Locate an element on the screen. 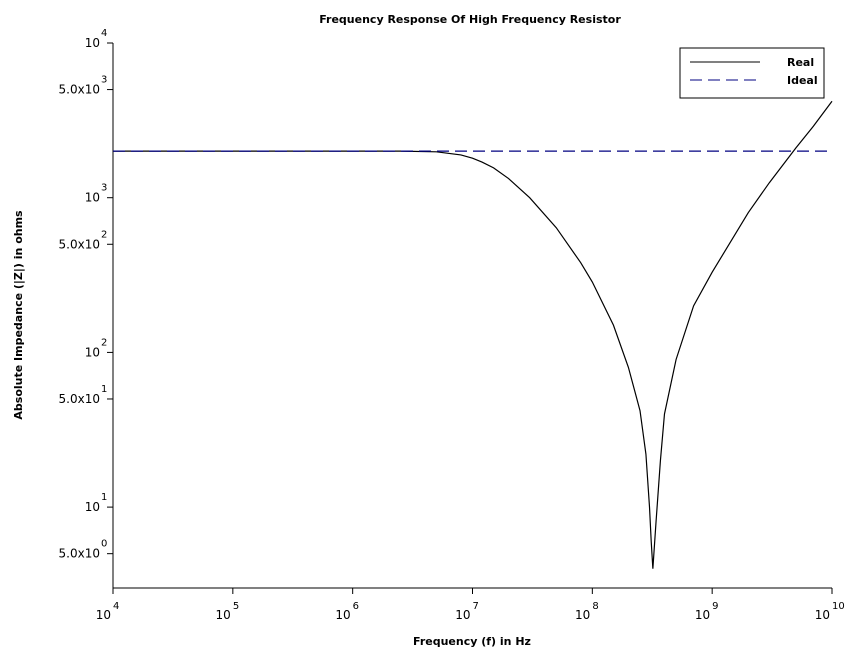 The width and height of the screenshot is (851, 655). legend: Real Ideal is located at coordinates (752, 73).